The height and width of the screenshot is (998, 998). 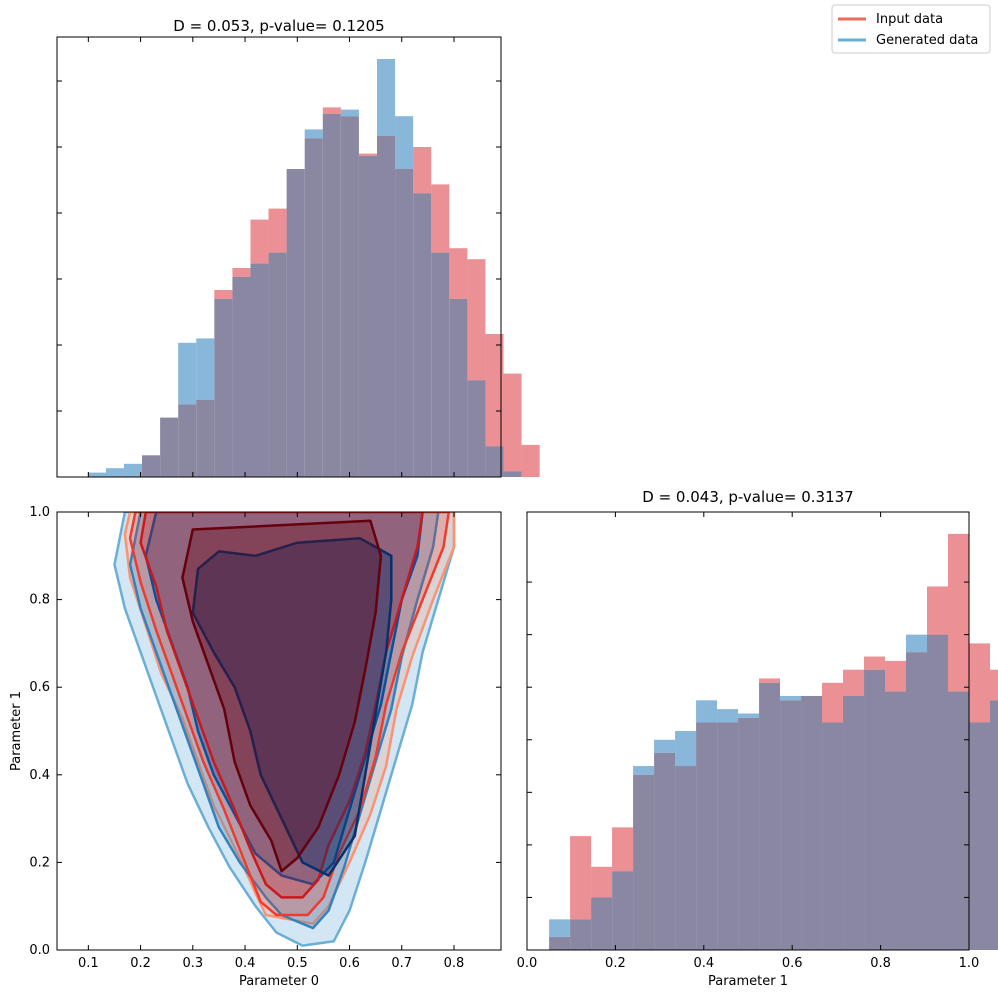 What do you see at coordinates (39, 862) in the screenshot?
I see `y-tick-label: 0.2` at bounding box center [39, 862].